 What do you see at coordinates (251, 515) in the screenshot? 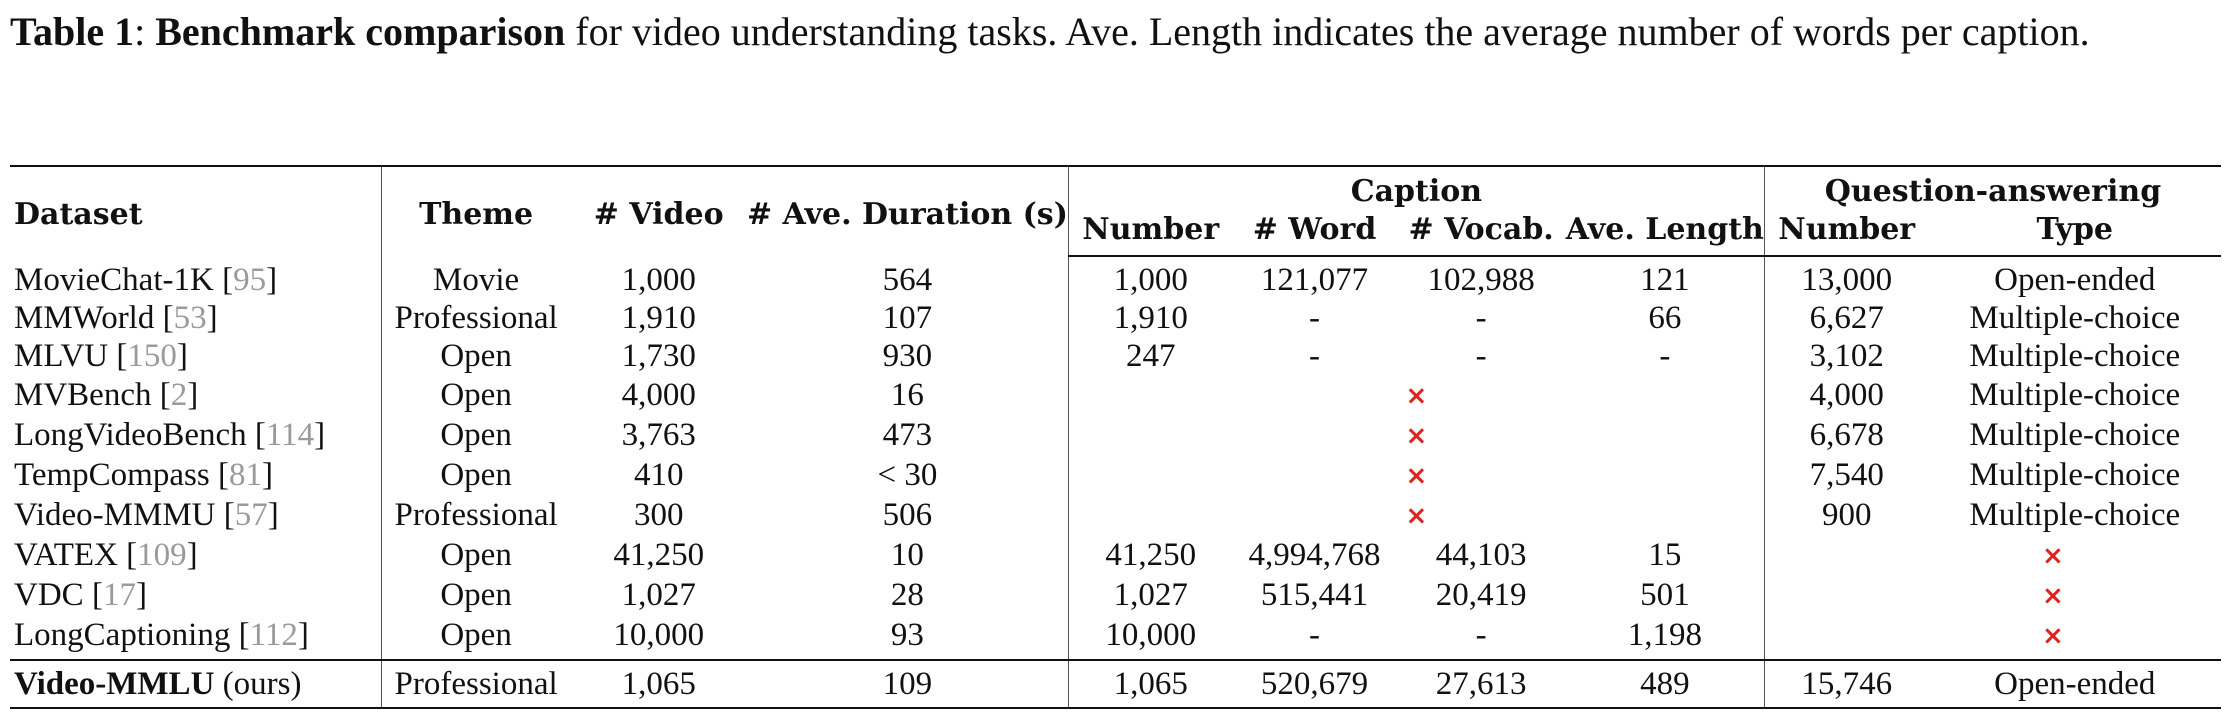
I see `citation-link: 57` at bounding box center [251, 515].